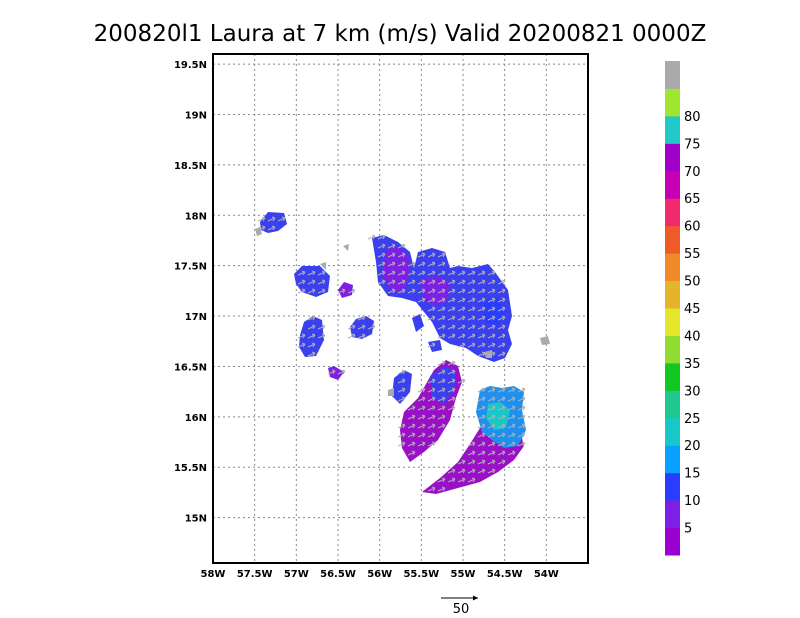 The height and width of the screenshot is (618, 800). I want to click on wind-reference-vector: 50, so click(459, 606).